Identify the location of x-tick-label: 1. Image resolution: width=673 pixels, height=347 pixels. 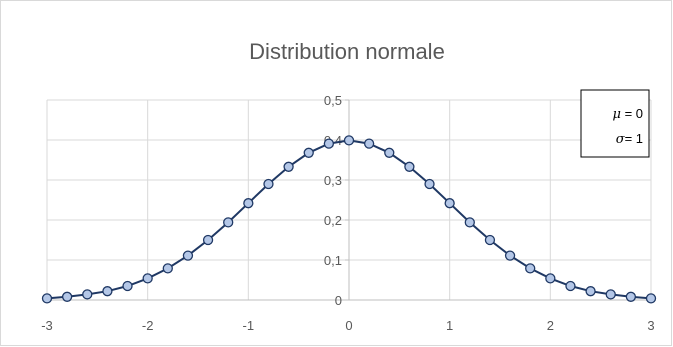
(449, 325).